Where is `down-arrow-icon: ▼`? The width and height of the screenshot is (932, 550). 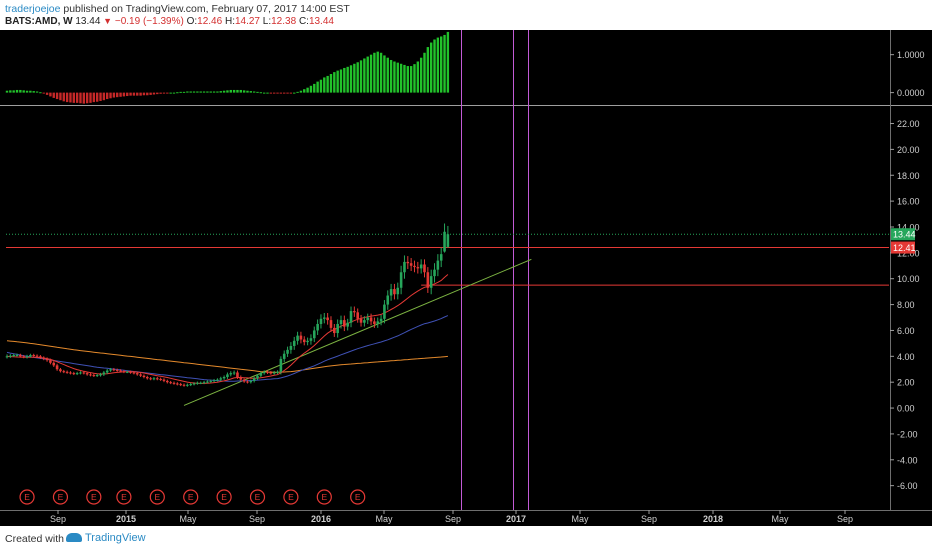 down-arrow-icon: ▼ is located at coordinates (108, 21).